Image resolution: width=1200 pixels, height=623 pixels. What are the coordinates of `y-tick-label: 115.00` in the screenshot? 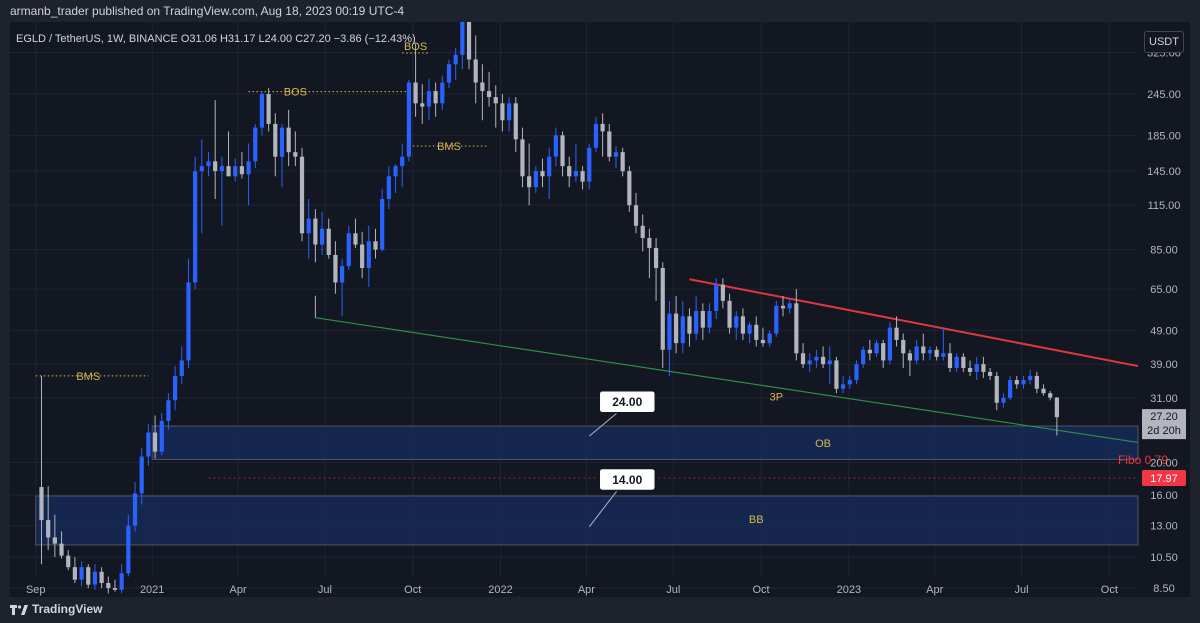 It's located at (1164, 206).